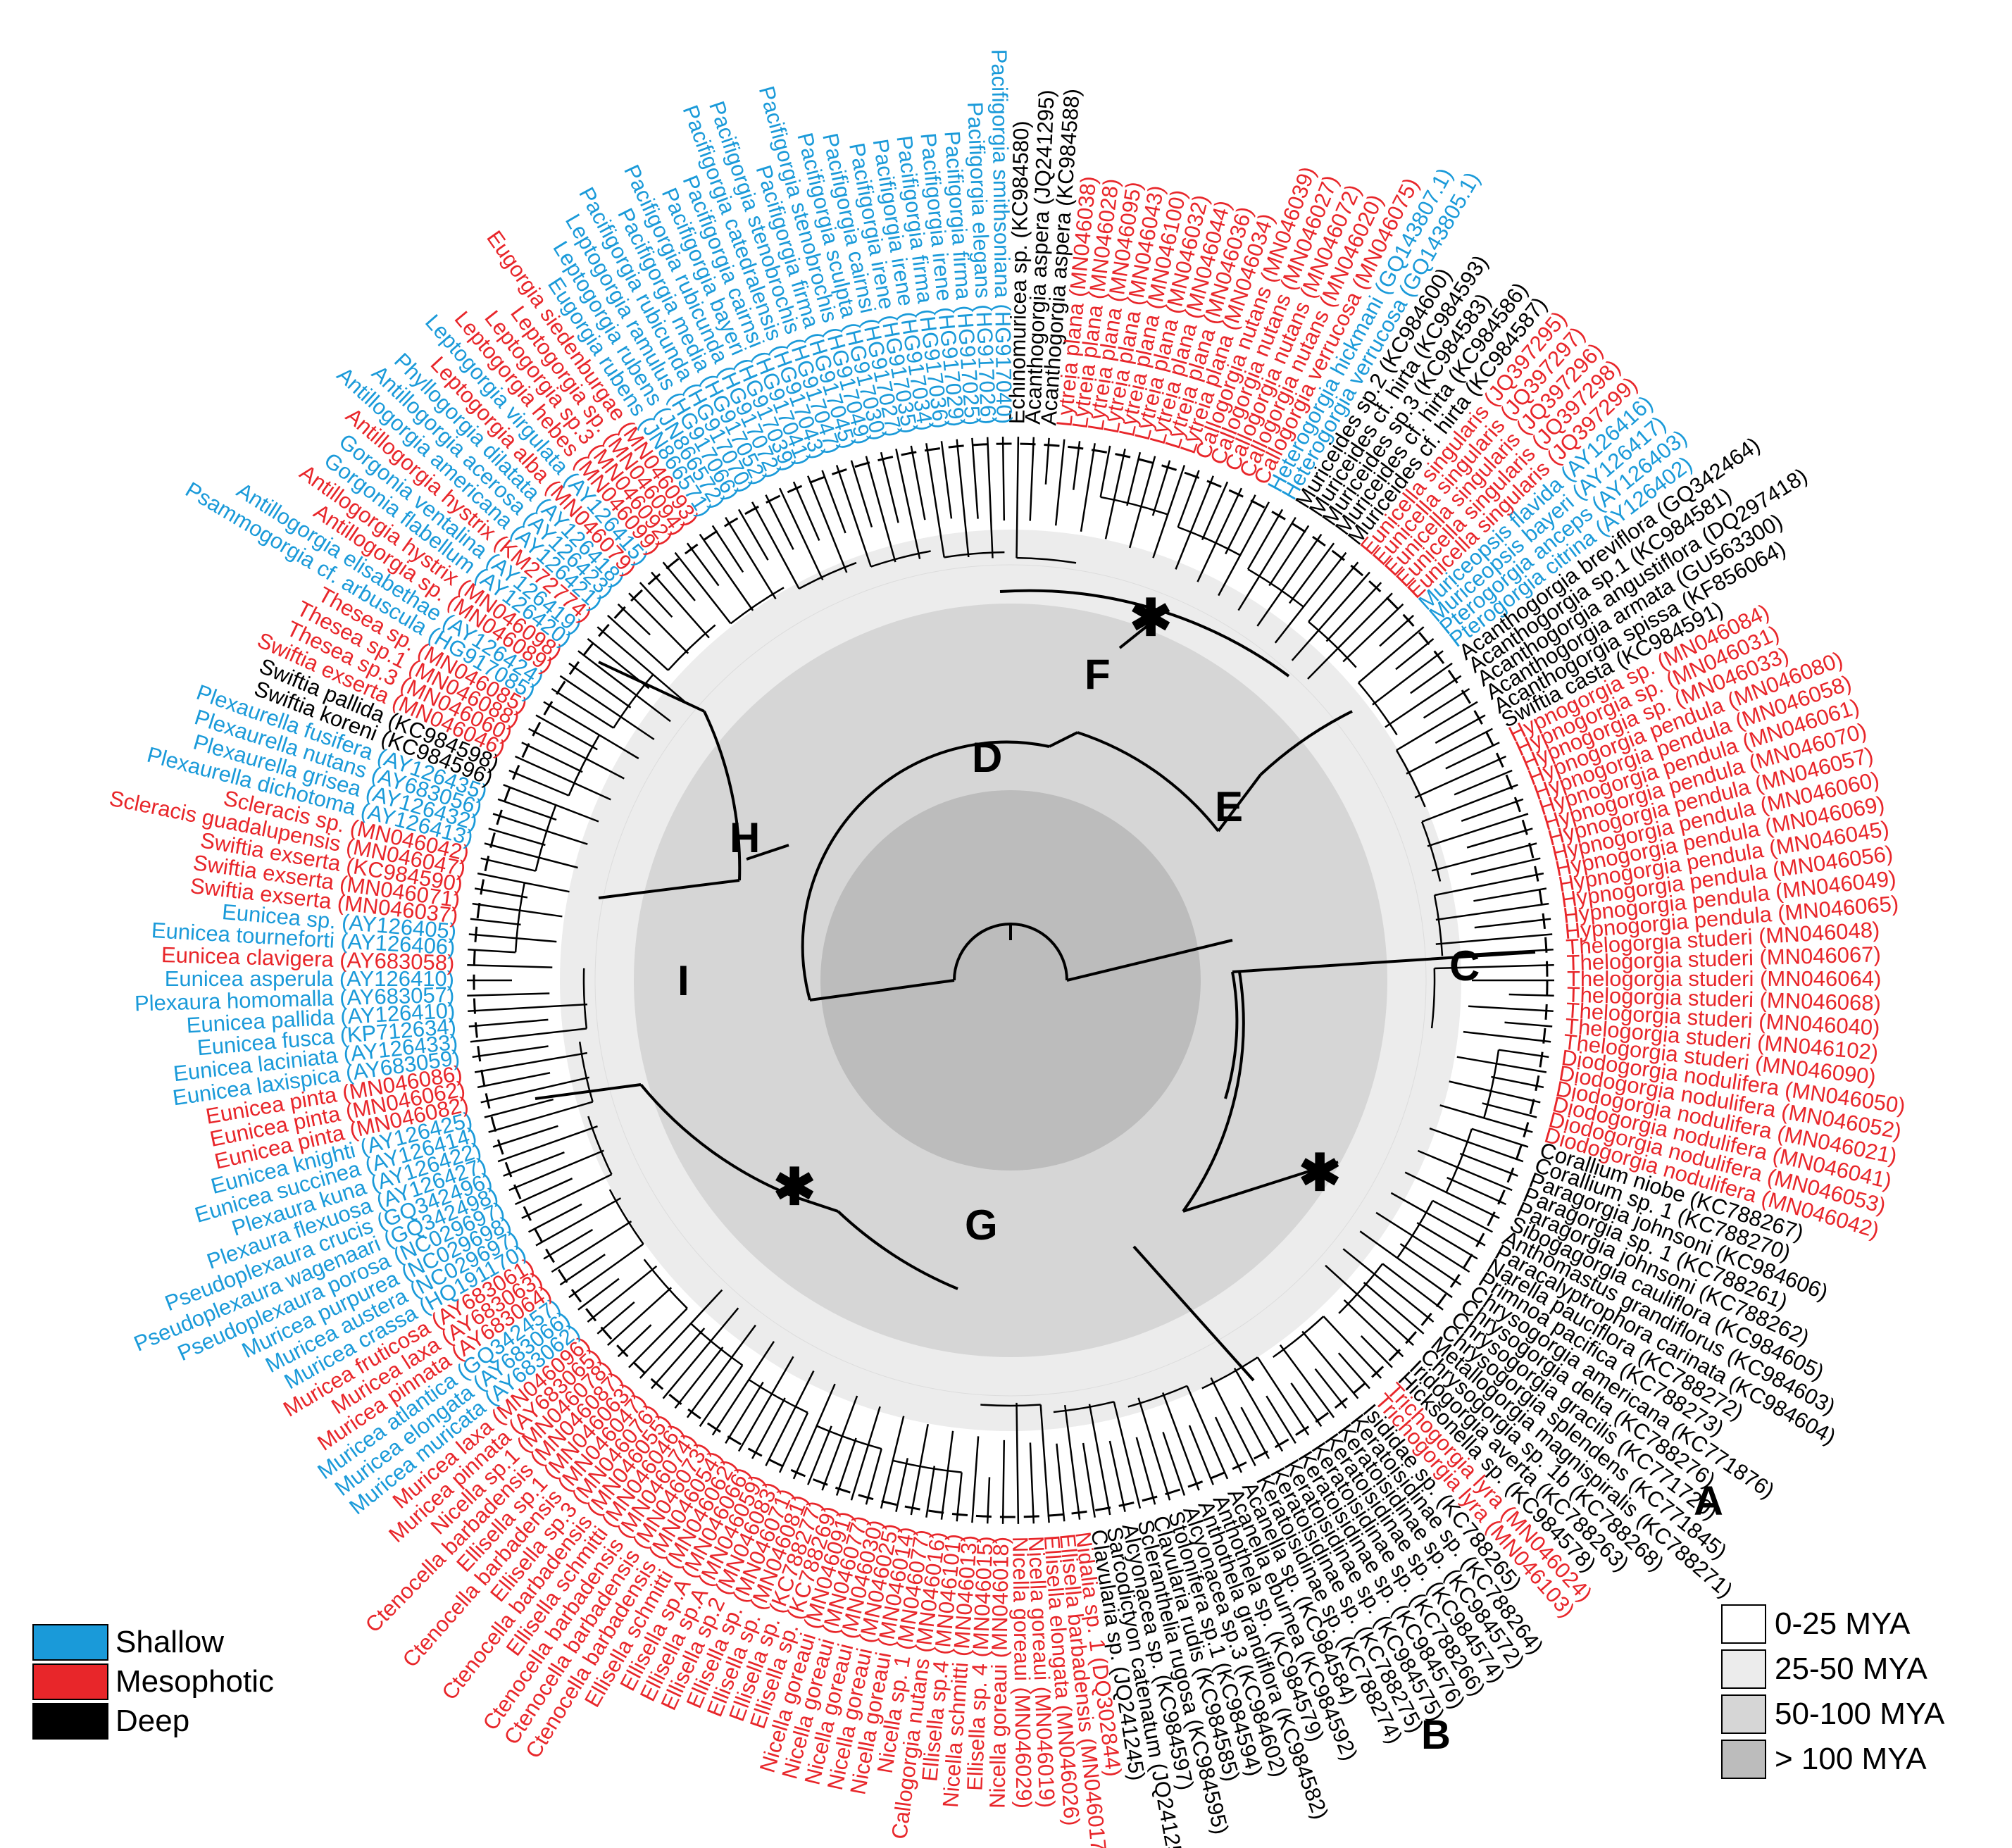 The height and width of the screenshot is (1848, 2012). What do you see at coordinates (1260, 1187) in the screenshot?
I see `branch-a-out` at bounding box center [1260, 1187].